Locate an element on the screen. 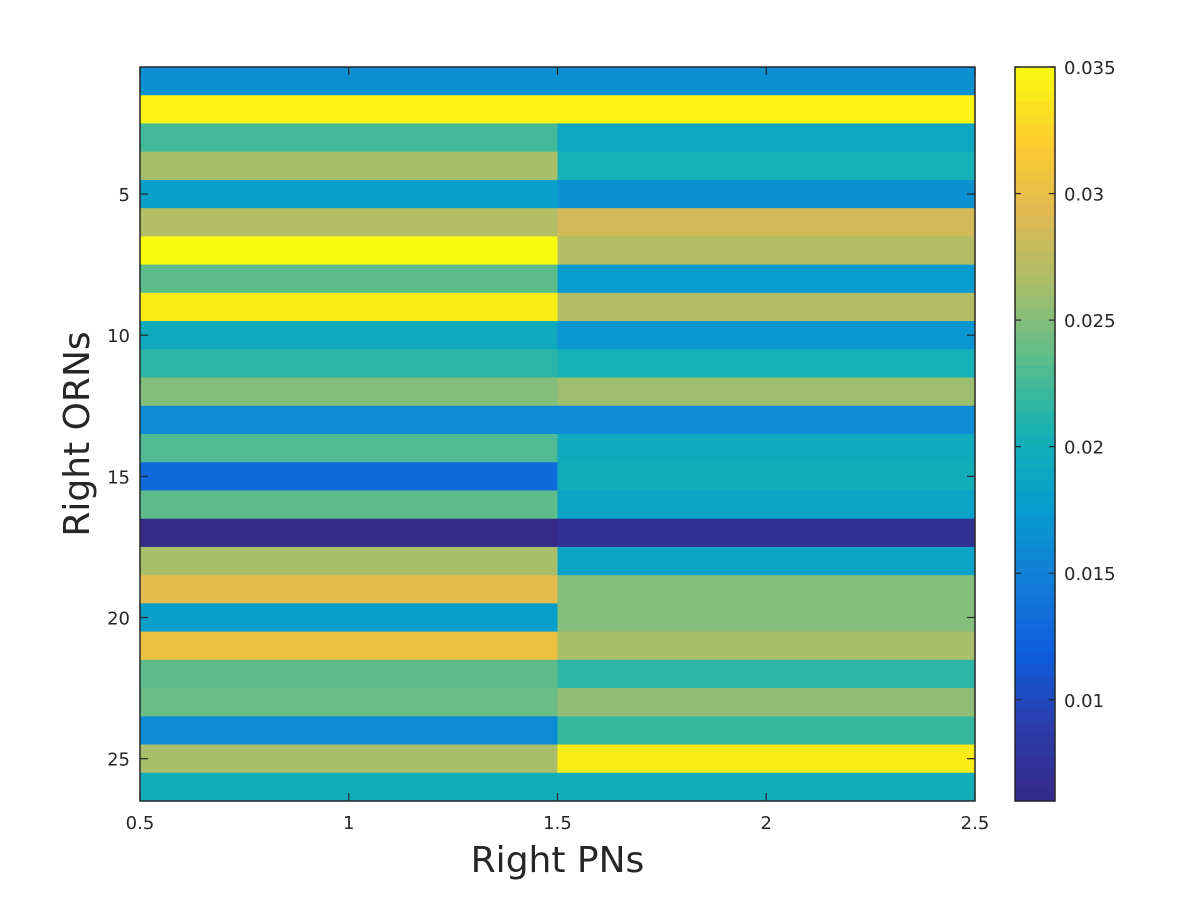 This screenshot has height=904, width=1200. heatmap-cell-r13-c1 is located at coordinates (349, 420).